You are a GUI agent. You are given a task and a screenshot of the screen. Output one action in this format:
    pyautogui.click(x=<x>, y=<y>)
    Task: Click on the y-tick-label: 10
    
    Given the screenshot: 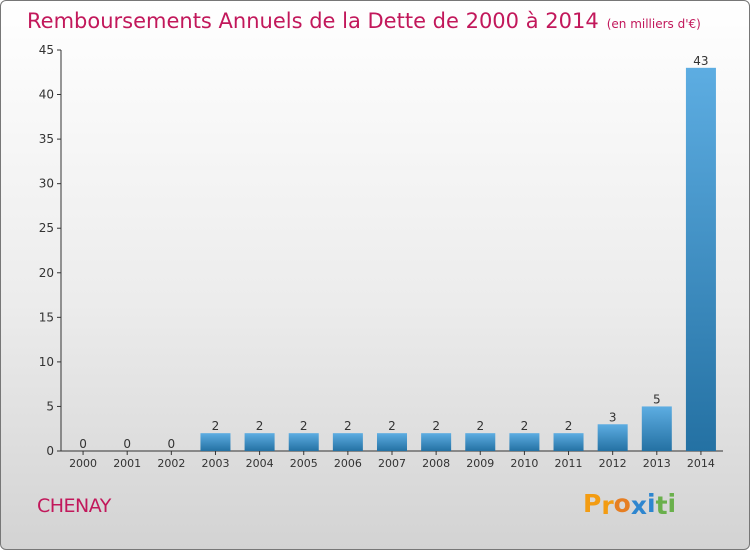 What is the action you would take?
    pyautogui.click(x=46, y=362)
    